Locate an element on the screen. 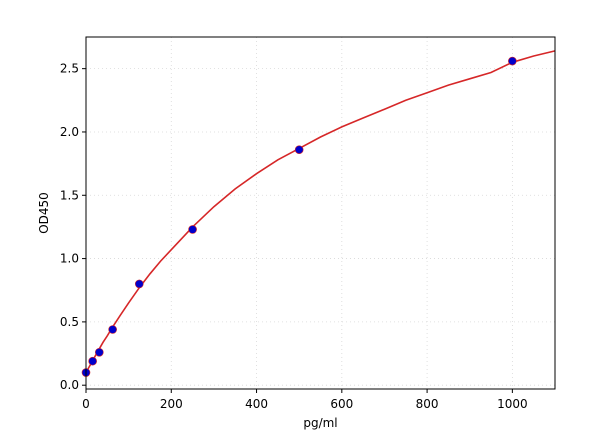  y-tick-label: 2.0 is located at coordinates (69, 132).